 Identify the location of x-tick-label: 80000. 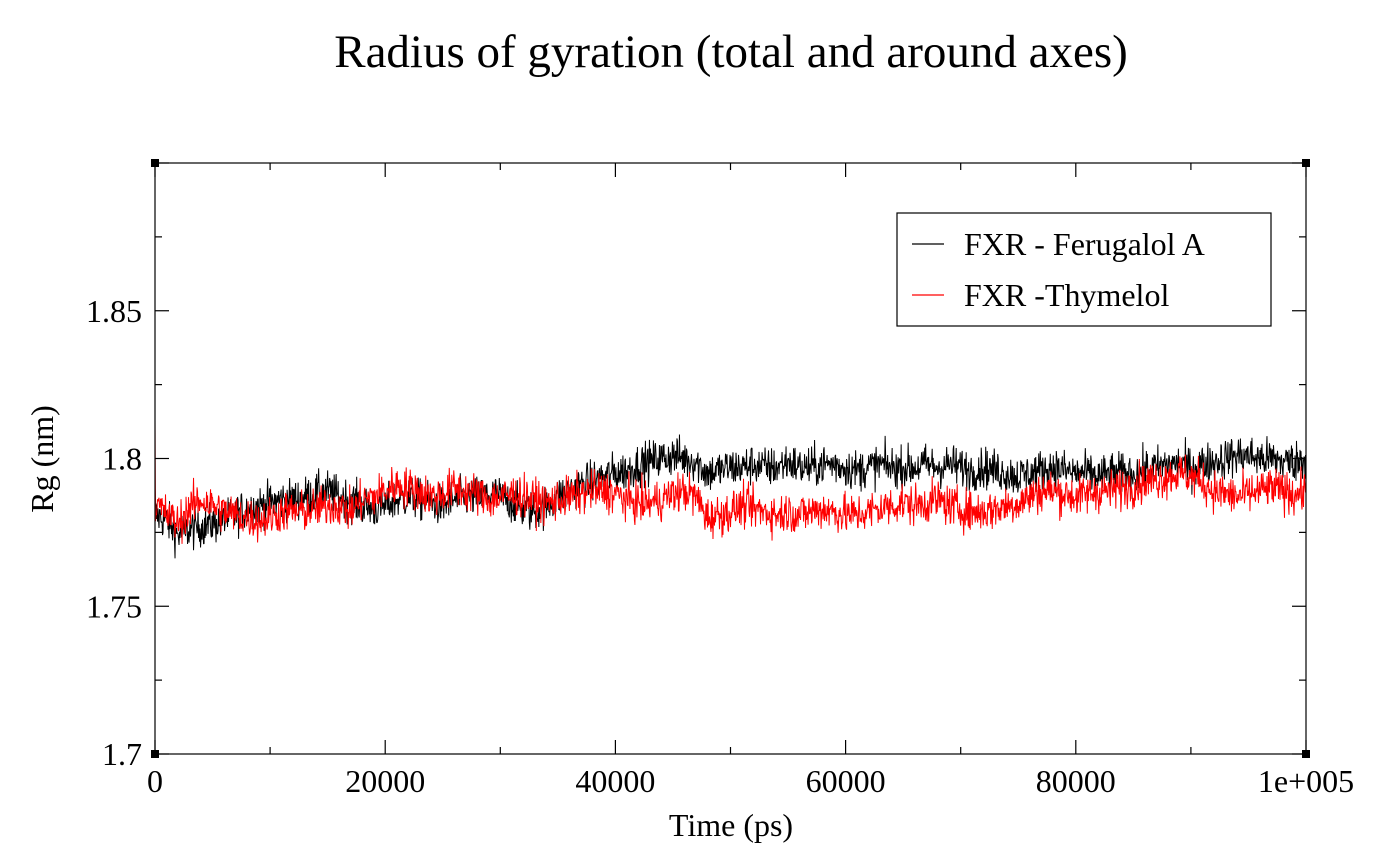
(1076, 781).